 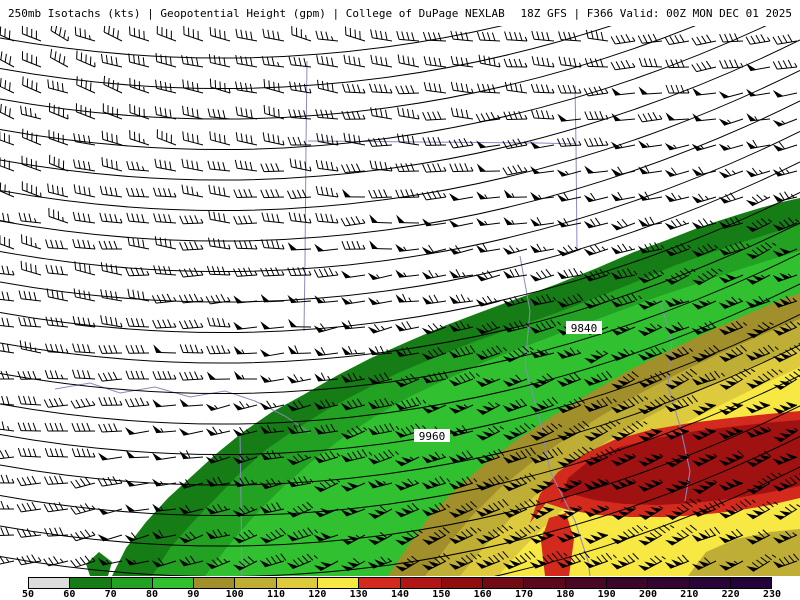 I want to click on colorbar-cells, so click(x=400, y=583).